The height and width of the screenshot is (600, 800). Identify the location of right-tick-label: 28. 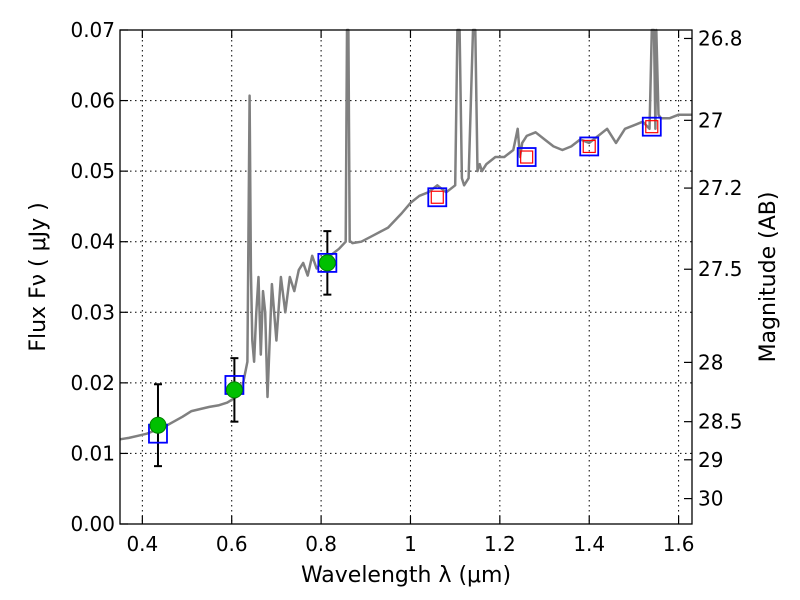
(710, 362).